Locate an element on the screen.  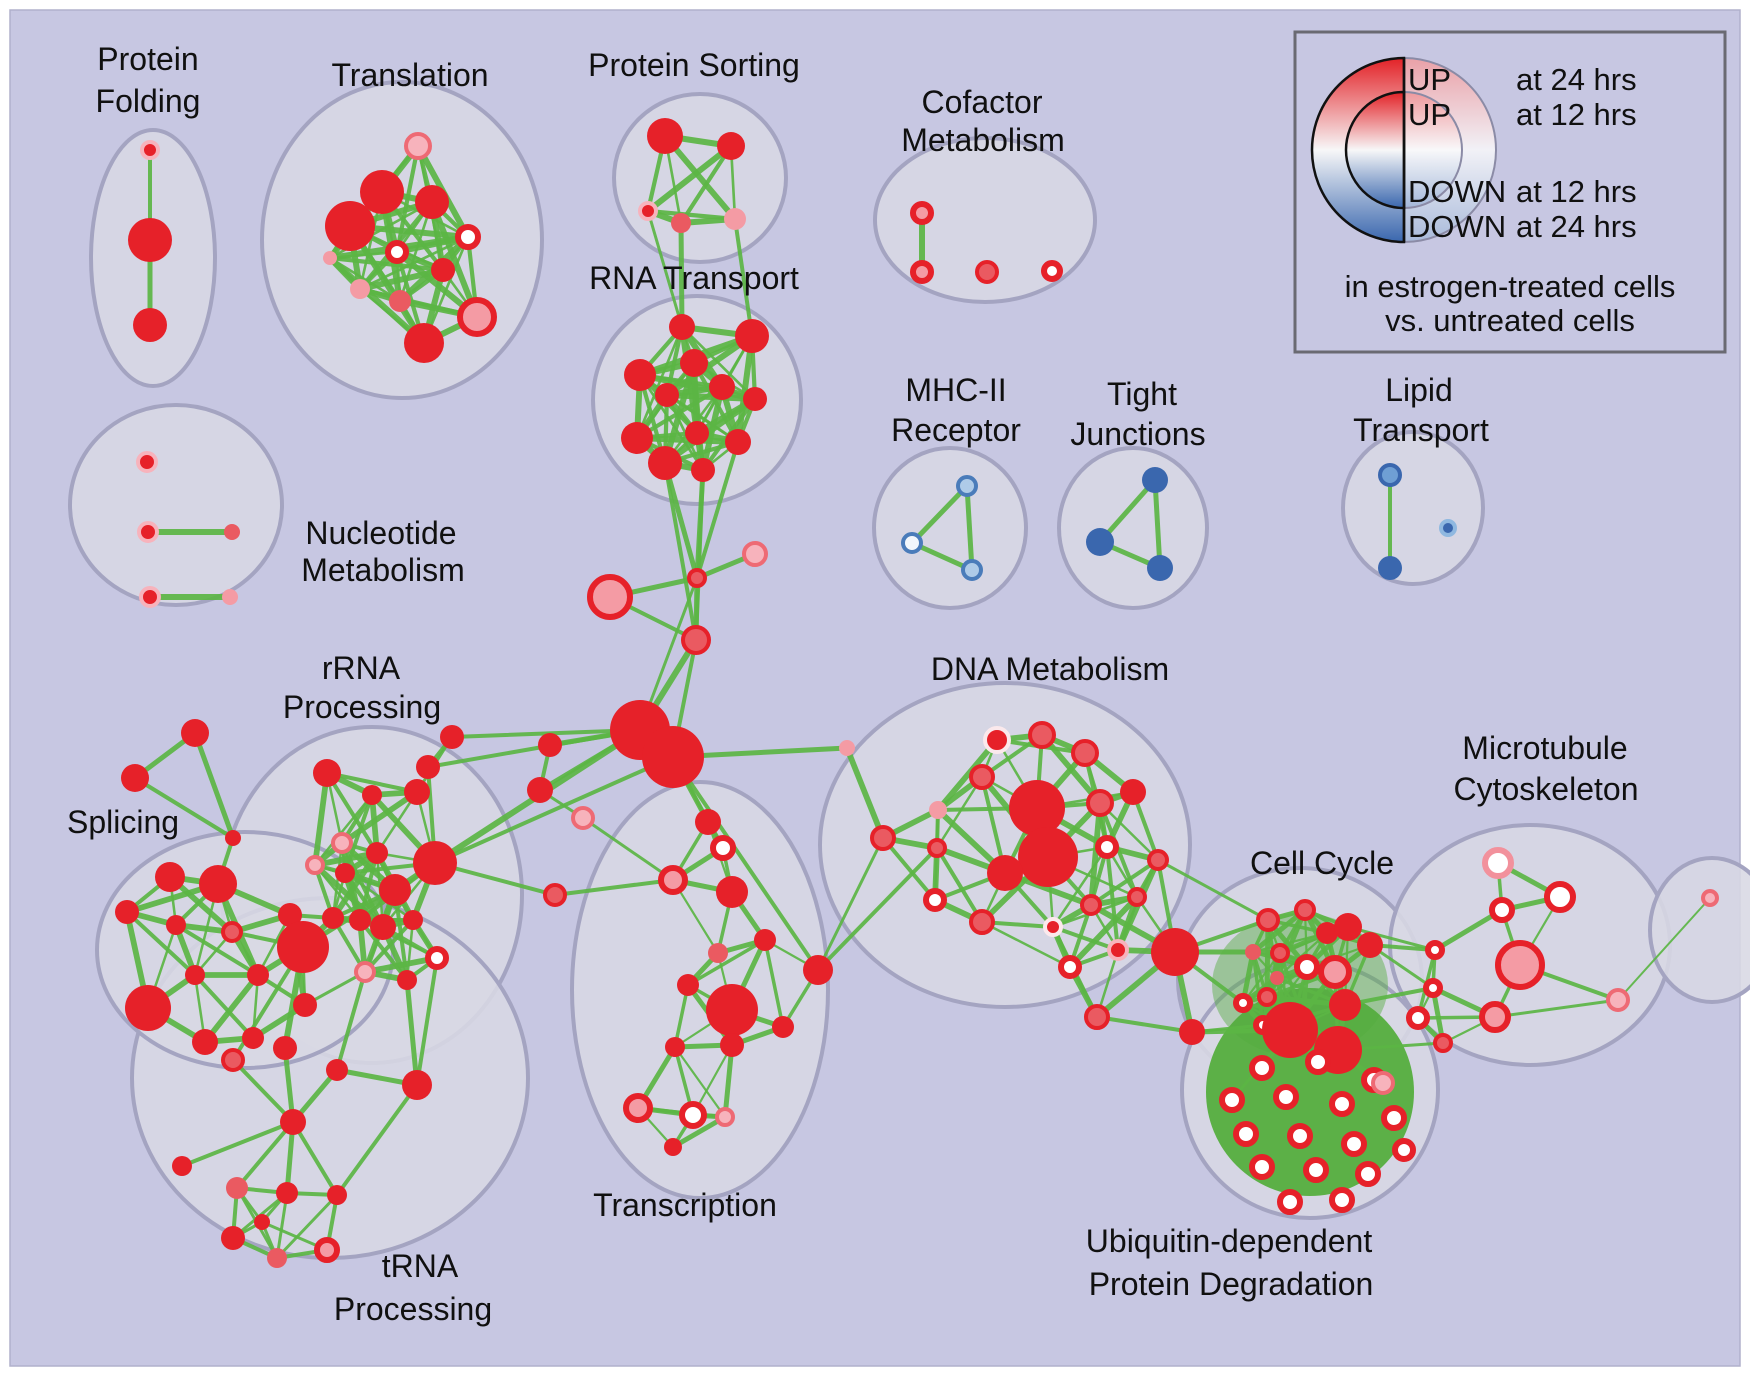
cluster-label: Microtubule is located at coordinates (1544, 748).